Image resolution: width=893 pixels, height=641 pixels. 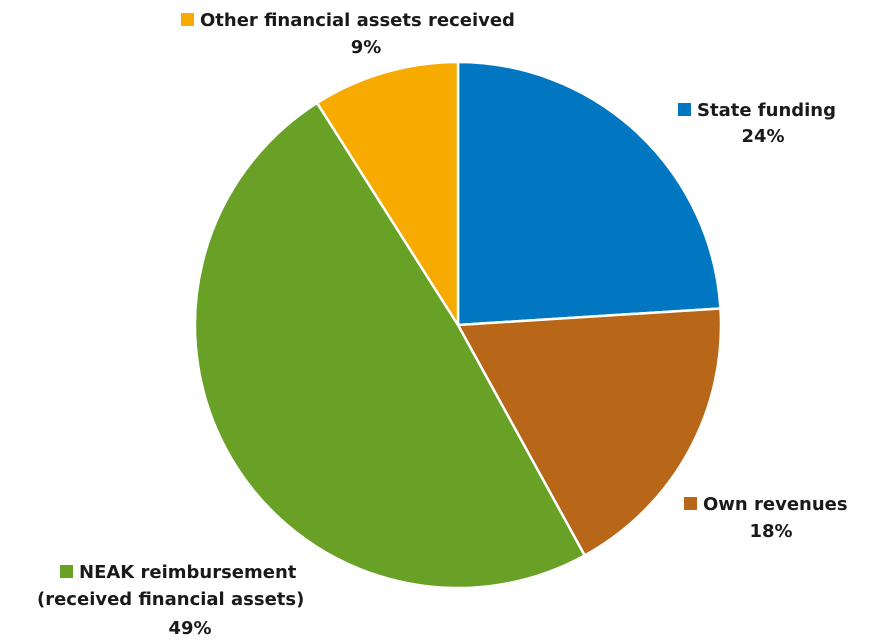 What do you see at coordinates (766, 518) in the screenshot?
I see `data-label-own-revenues: Own revenues 18%` at bounding box center [766, 518].